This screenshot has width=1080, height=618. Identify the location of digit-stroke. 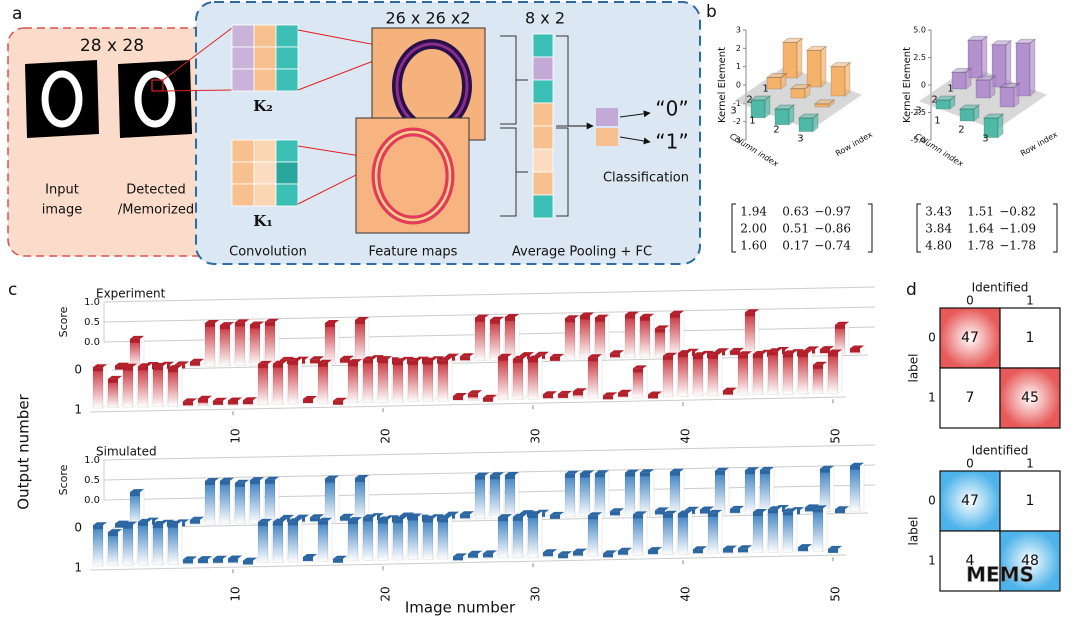
(62, 99).